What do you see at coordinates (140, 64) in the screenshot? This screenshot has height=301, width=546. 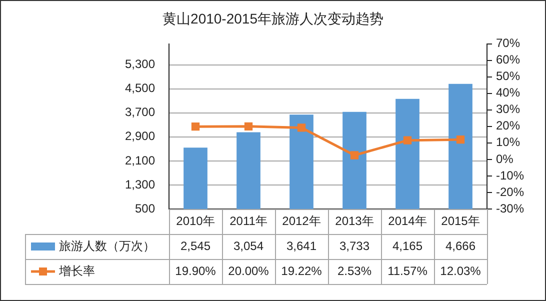 I see `y-tick-label: 5,300` at bounding box center [140, 64].